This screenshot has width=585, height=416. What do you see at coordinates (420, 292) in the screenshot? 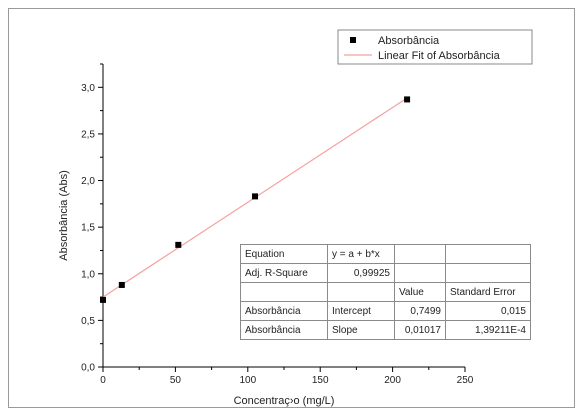
I see `fit-table-cell: Value` at bounding box center [420, 292].